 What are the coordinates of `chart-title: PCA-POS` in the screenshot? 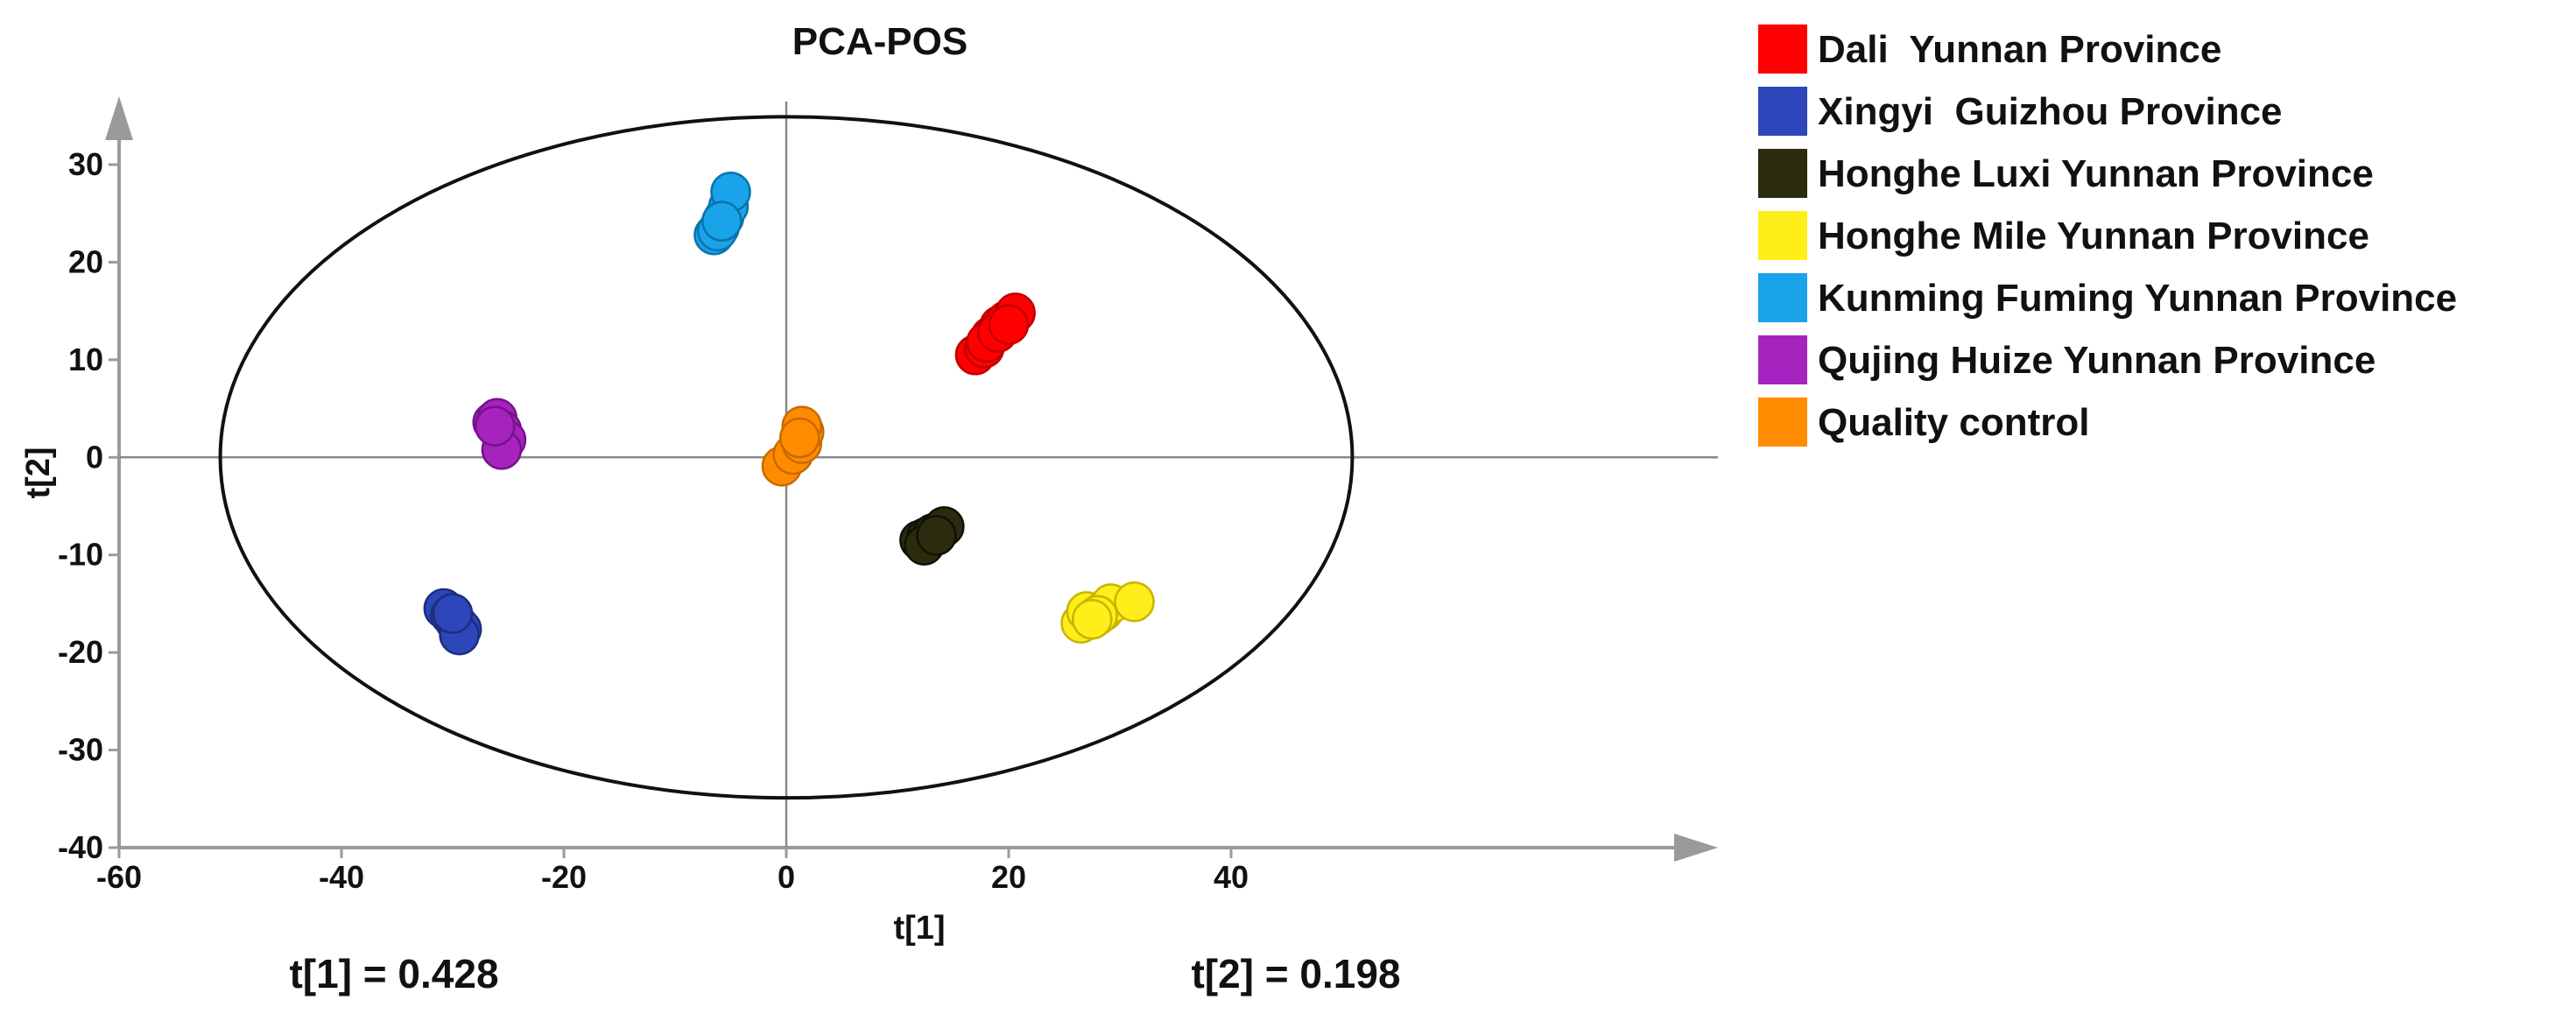 It's located at (880, 41).